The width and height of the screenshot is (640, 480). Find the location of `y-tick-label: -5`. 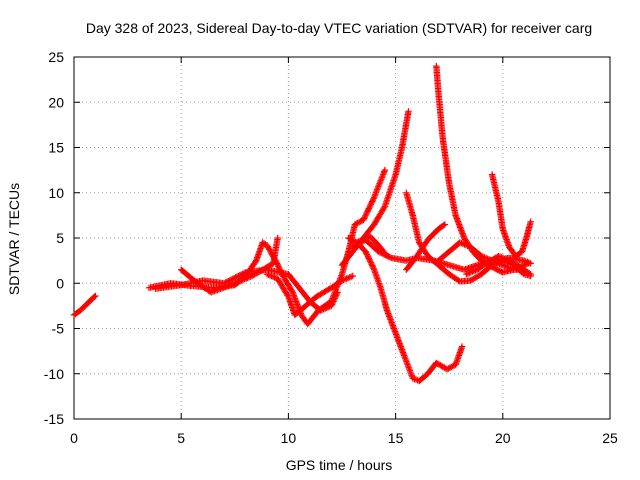

y-tick-label: -5 is located at coordinates (58, 329).